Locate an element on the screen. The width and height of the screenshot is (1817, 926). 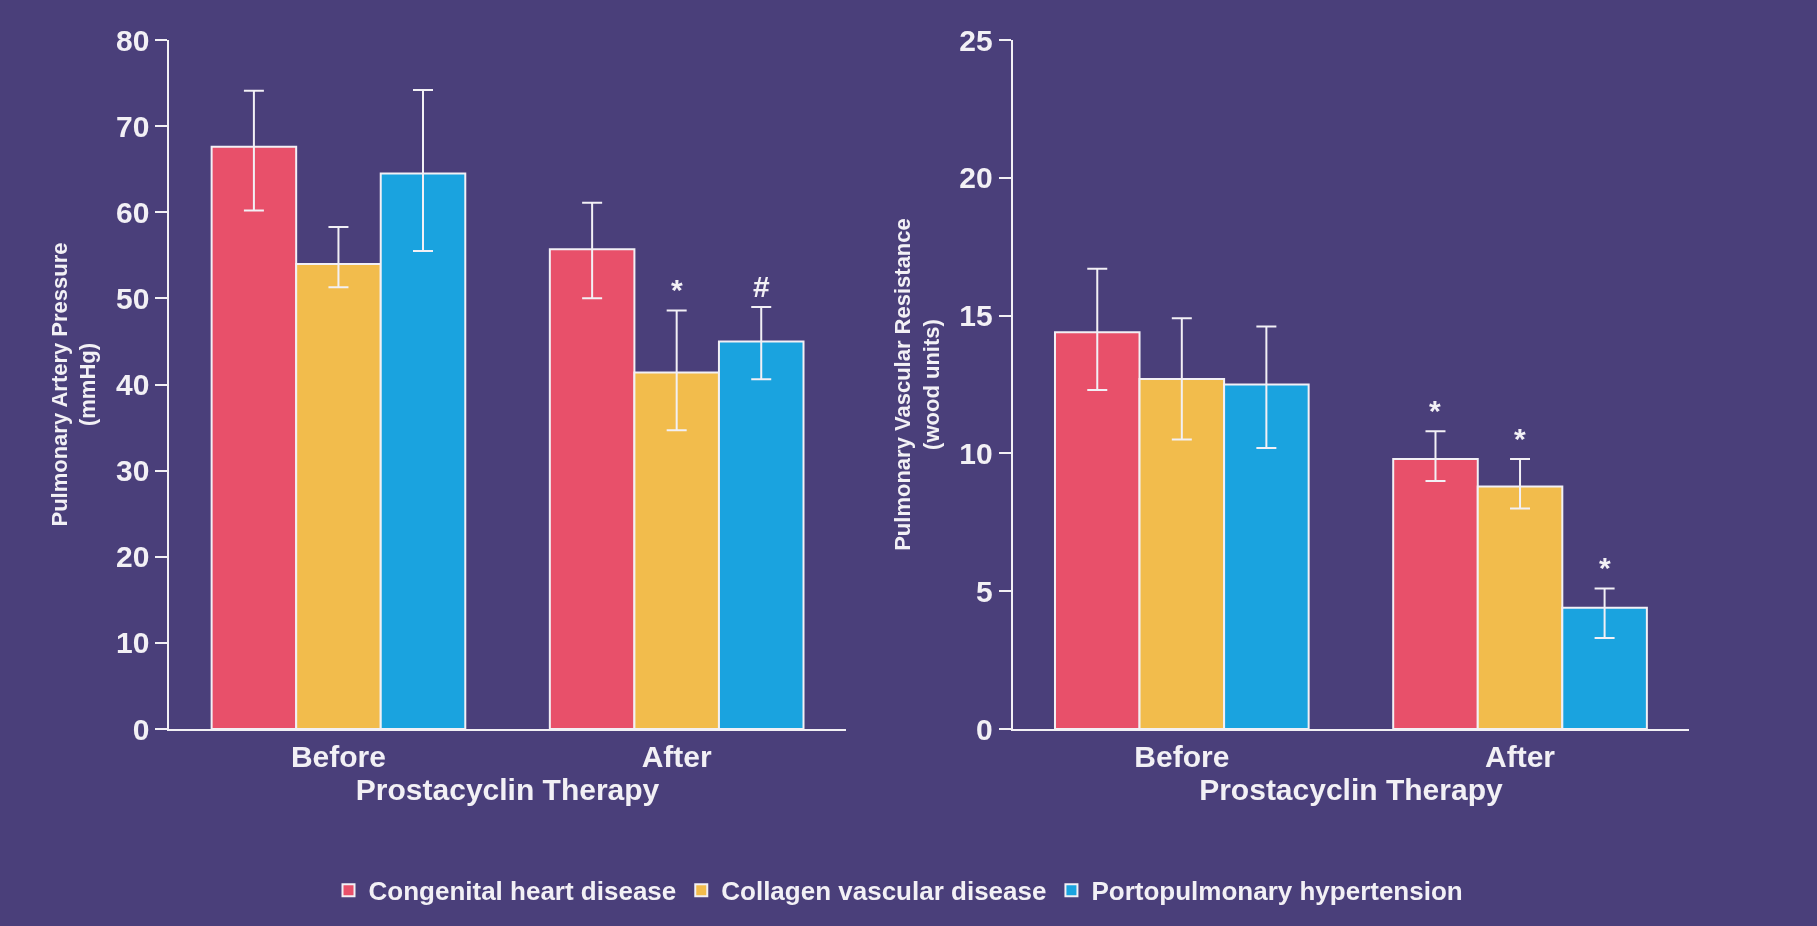
y-tick-label: 80 is located at coordinates (132, 40).